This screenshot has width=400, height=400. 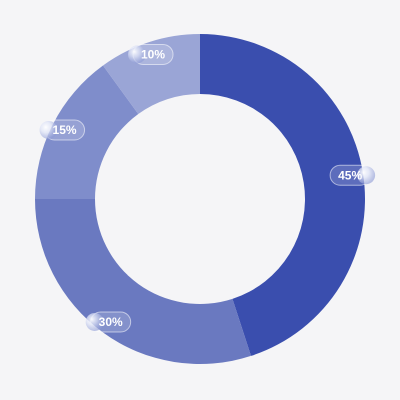 I want to click on data-label: 10%, so click(x=153, y=55).